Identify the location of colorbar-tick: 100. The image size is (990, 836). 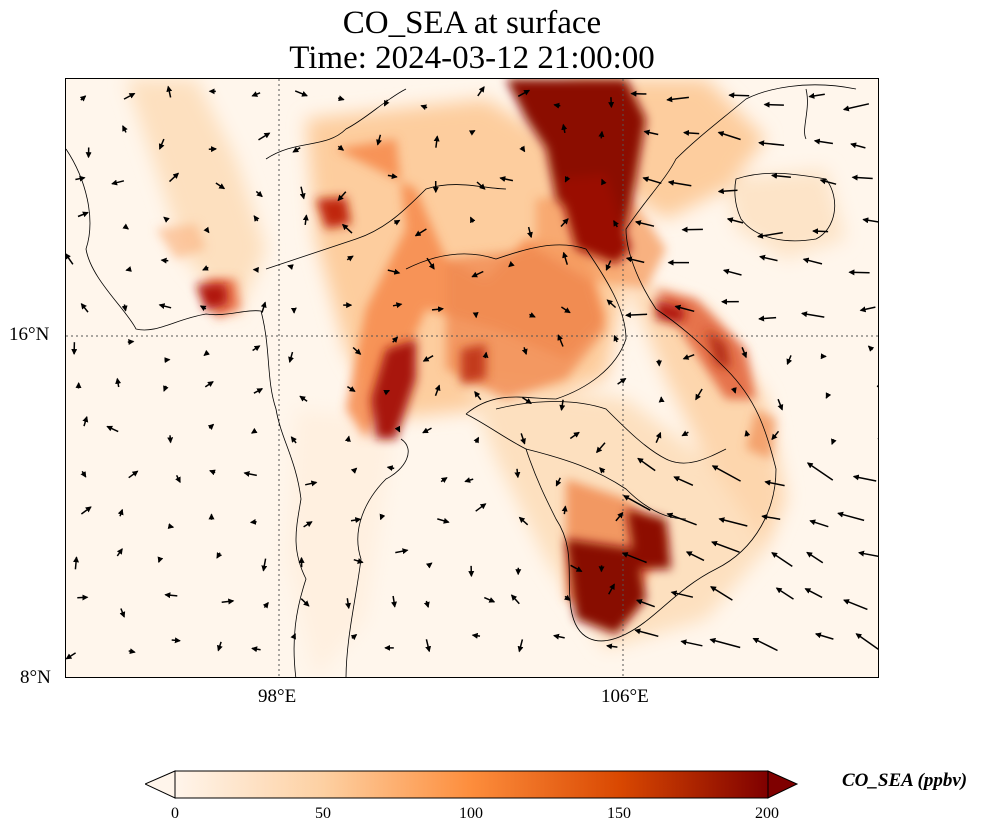
(471, 813).